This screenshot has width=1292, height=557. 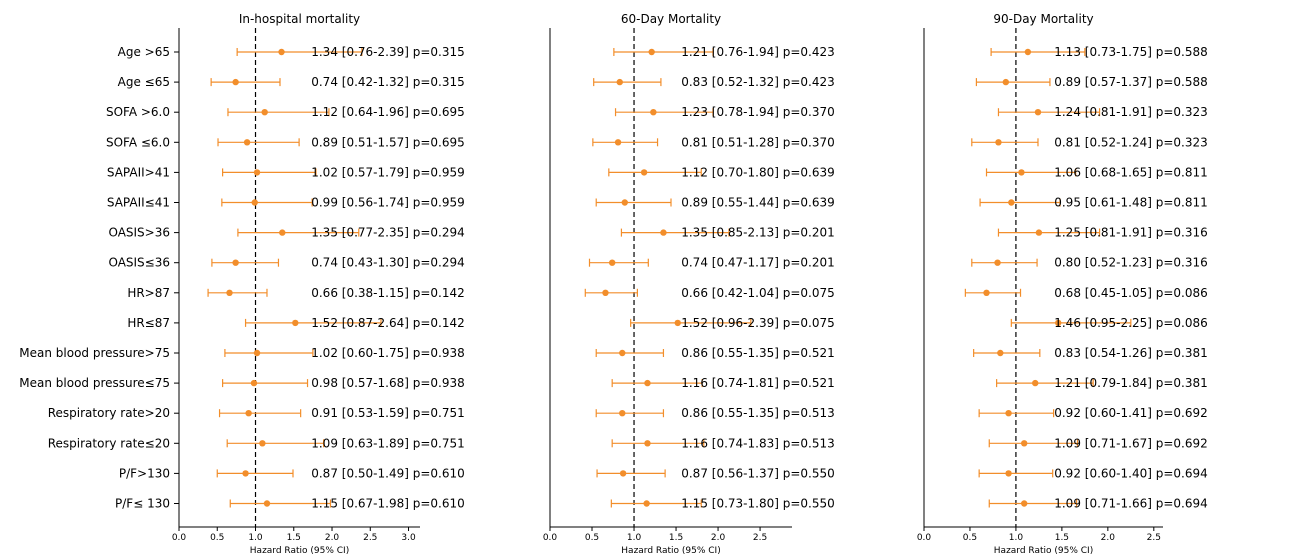 I want to click on hr-annotation: 1.02 [0.57-1.79] p=0.959, so click(x=388, y=172).